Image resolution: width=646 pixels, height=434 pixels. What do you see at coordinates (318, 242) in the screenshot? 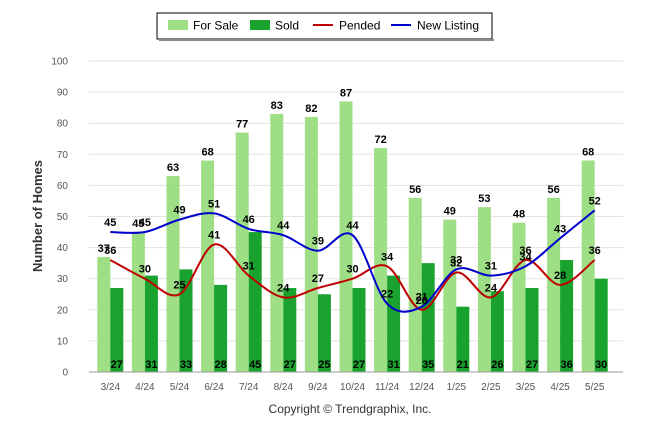
I see `data-label-new-listing: 39` at bounding box center [318, 242].